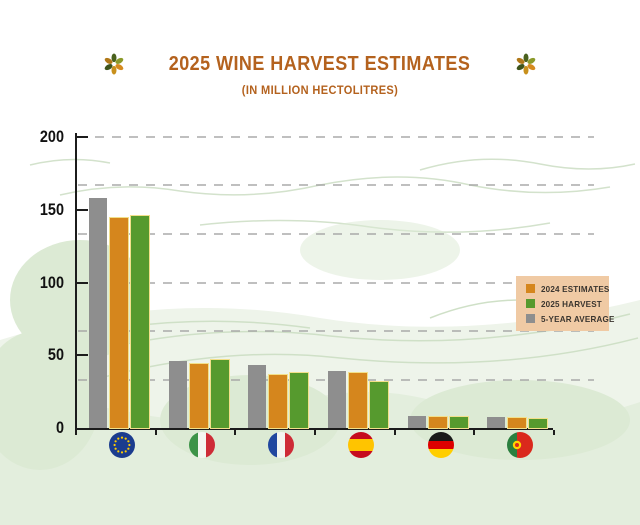 The image size is (640, 525). I want to click on flower-icon-right, so click(525, 64).